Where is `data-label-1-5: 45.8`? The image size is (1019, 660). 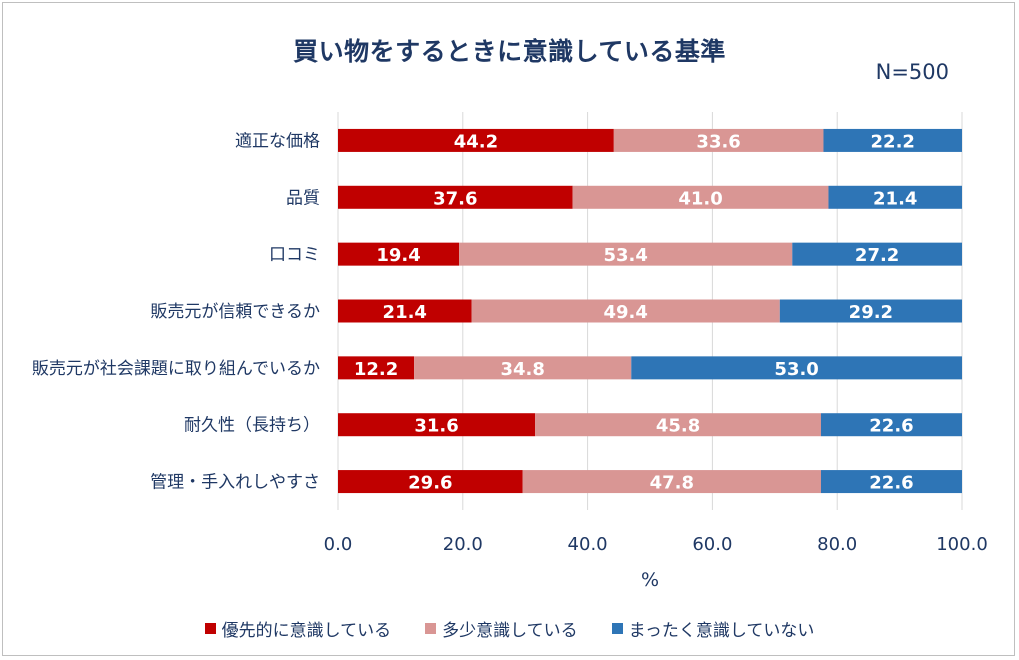 data-label-1-5: 45.8 is located at coordinates (678, 426).